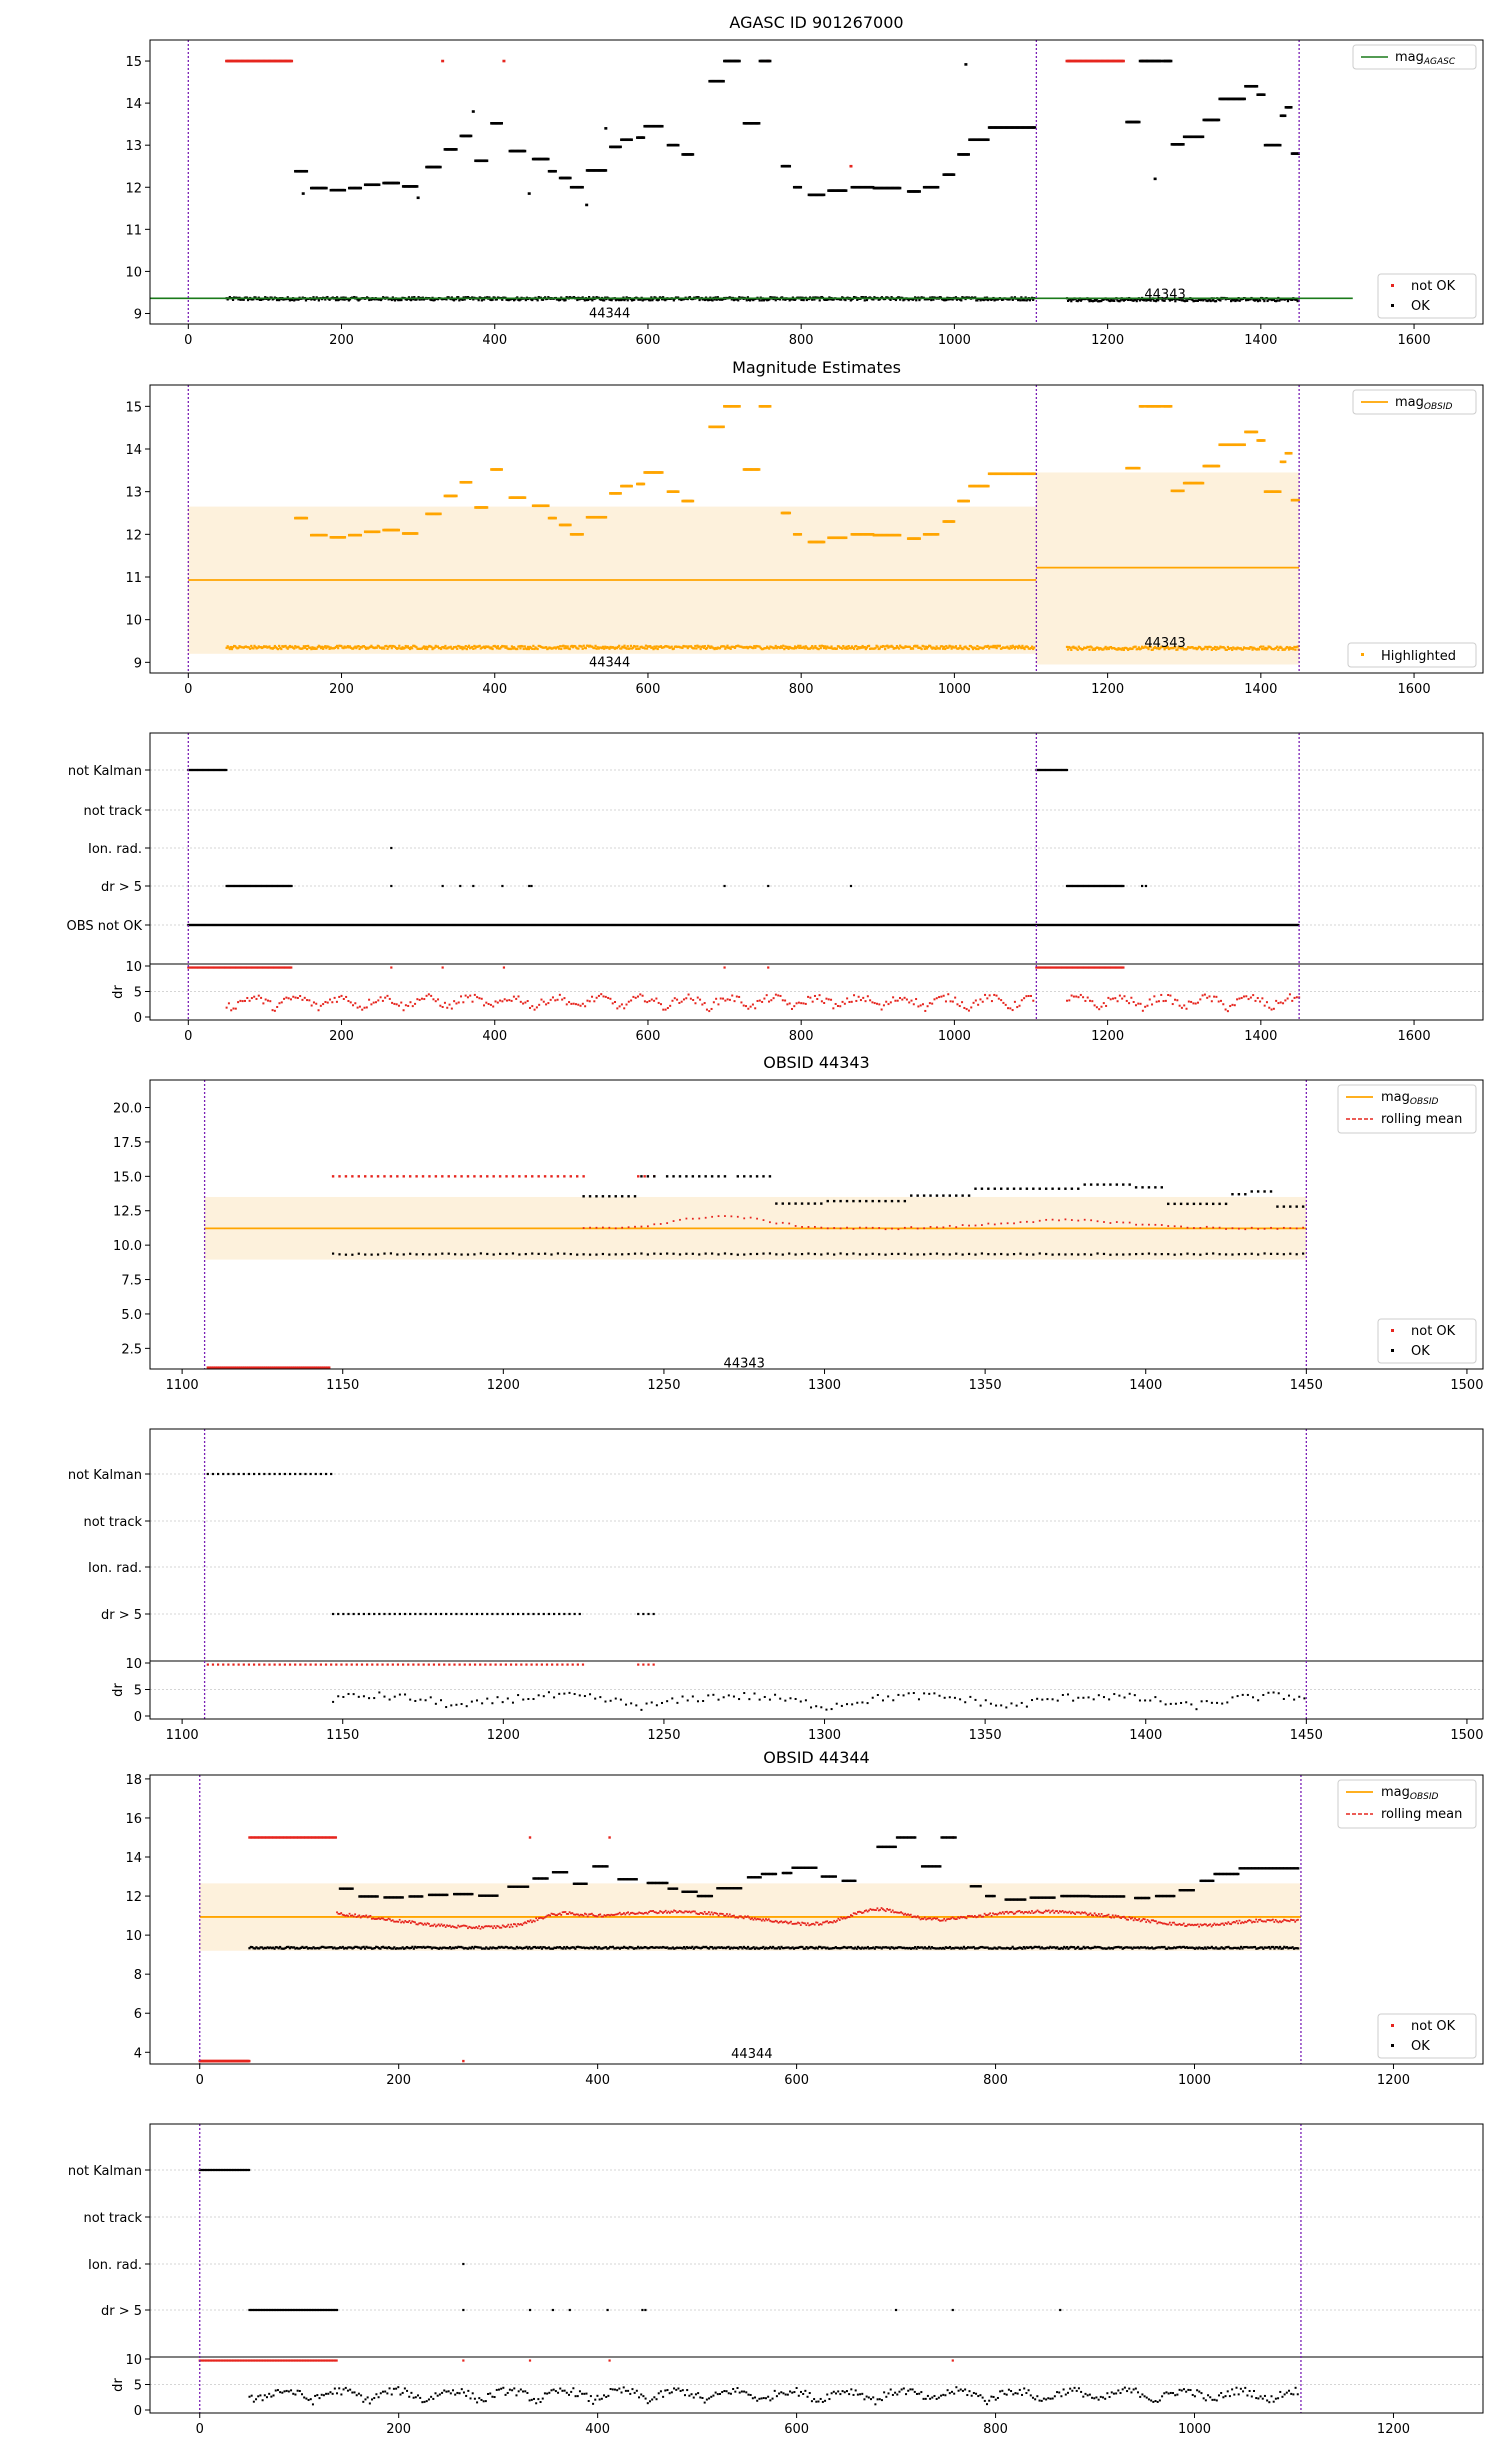 This screenshot has width=1500, height=2450. What do you see at coordinates (133, 493) in the screenshot?
I see `y-tick-label: 13` at bounding box center [133, 493].